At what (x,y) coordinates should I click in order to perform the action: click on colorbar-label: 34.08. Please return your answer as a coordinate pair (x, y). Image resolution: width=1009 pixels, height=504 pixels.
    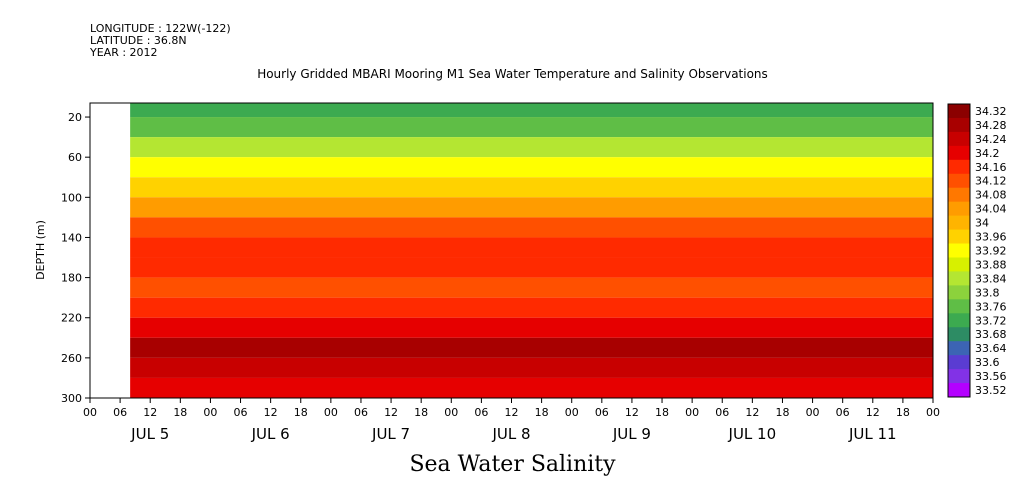
    Looking at the image, I should click on (991, 195).